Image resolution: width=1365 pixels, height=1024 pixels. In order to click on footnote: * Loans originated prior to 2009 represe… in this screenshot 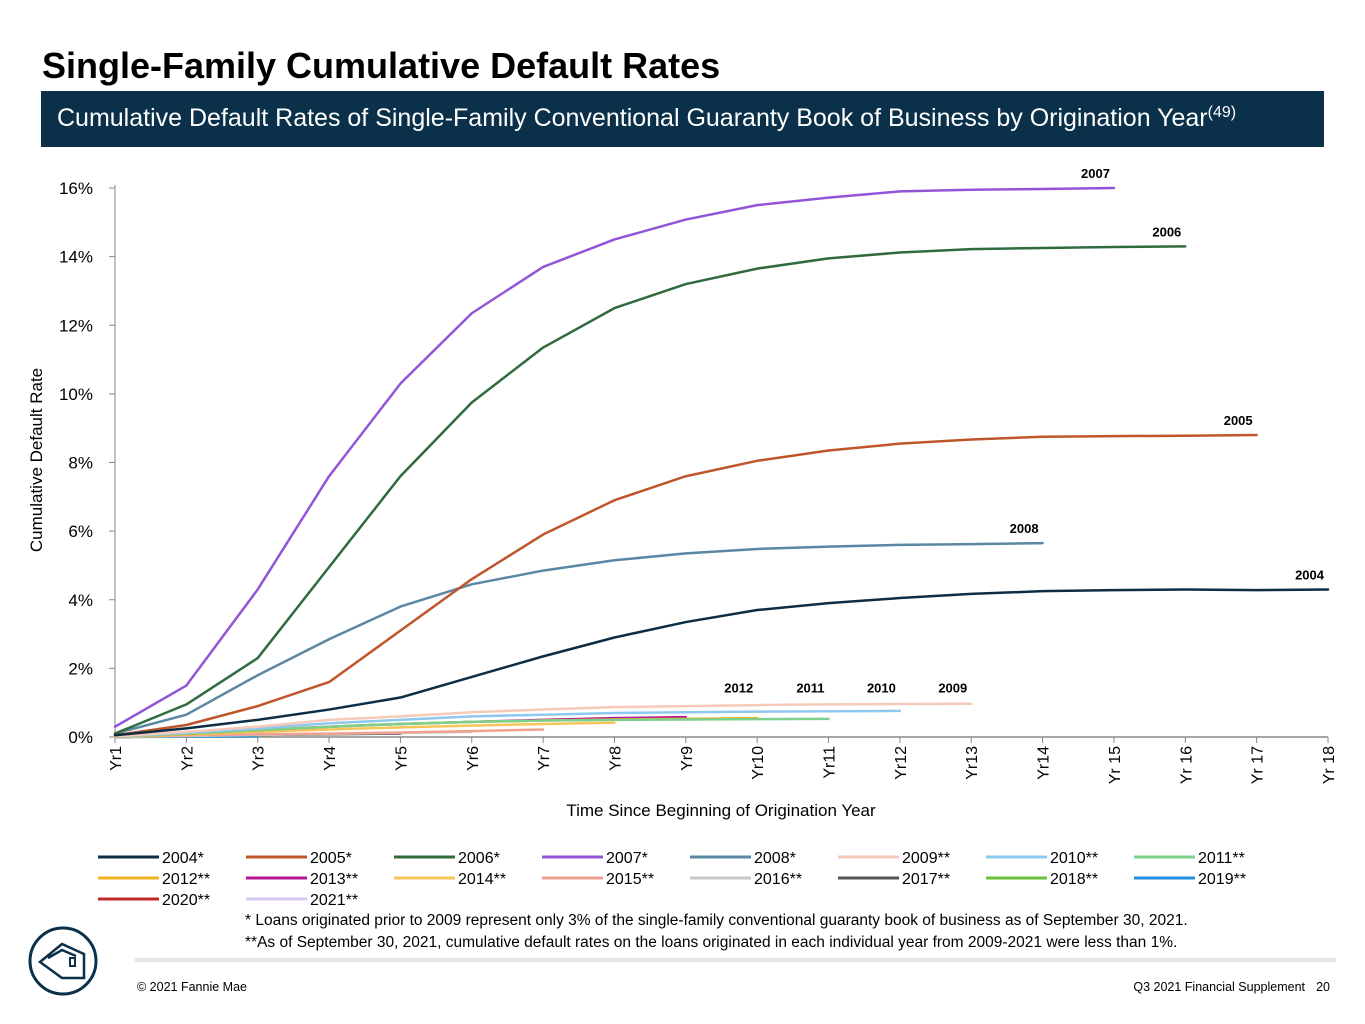, I will do `click(716, 920)`.